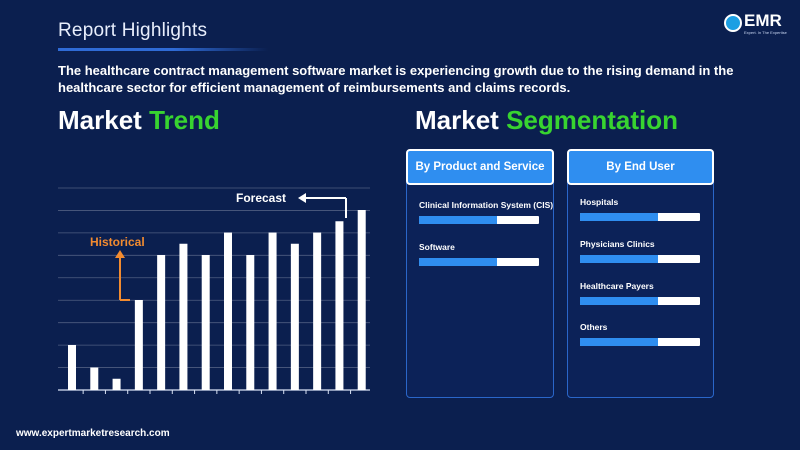 The width and height of the screenshot is (800, 450). I want to click on report-title: Report Highlights, so click(133, 30).